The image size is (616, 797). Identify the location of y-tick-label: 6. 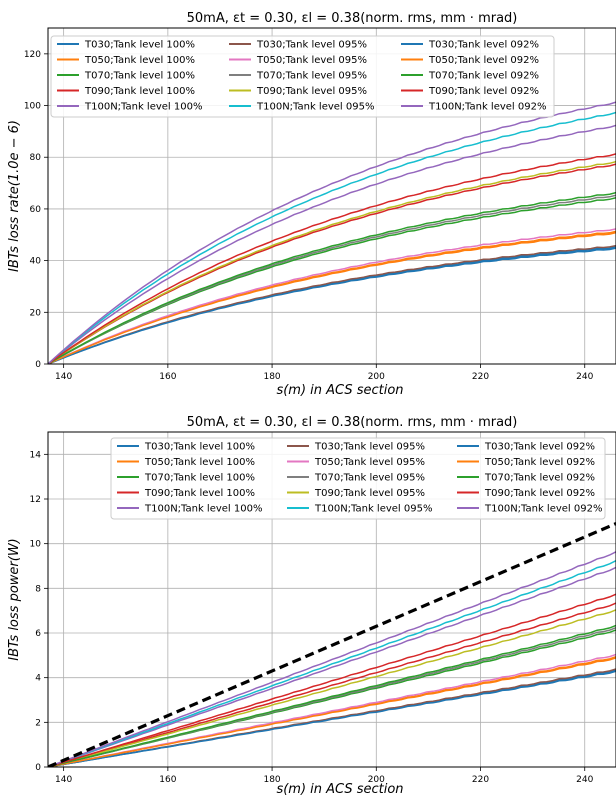
(38, 634).